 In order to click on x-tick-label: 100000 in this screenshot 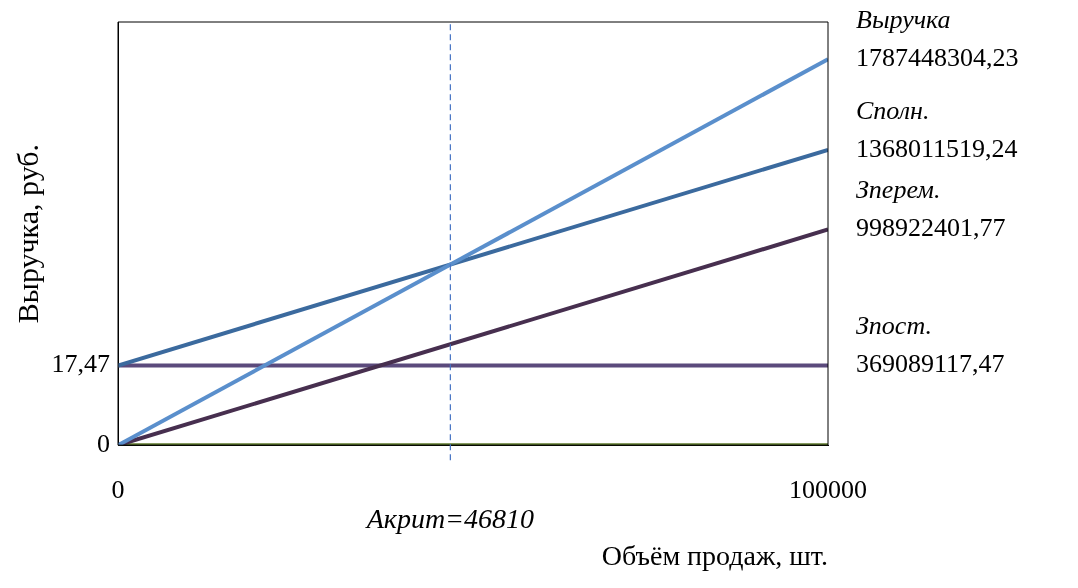, I will do `click(828, 489)`.